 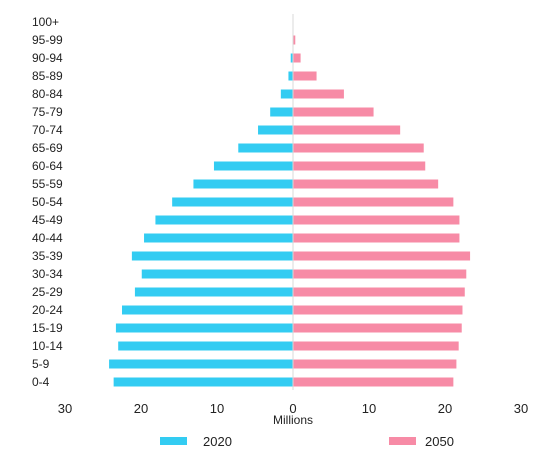 What do you see at coordinates (293, 420) in the screenshot?
I see `x-axis-title: Millions` at bounding box center [293, 420].